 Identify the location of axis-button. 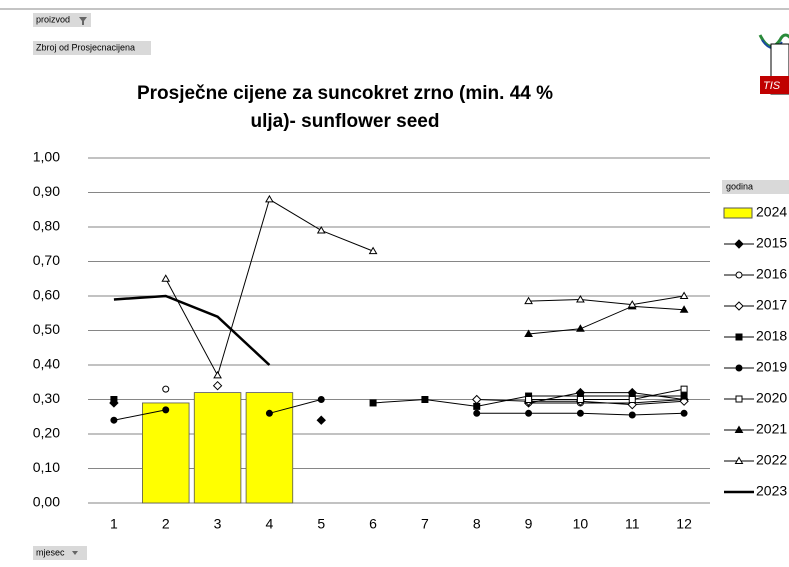
(60, 553).